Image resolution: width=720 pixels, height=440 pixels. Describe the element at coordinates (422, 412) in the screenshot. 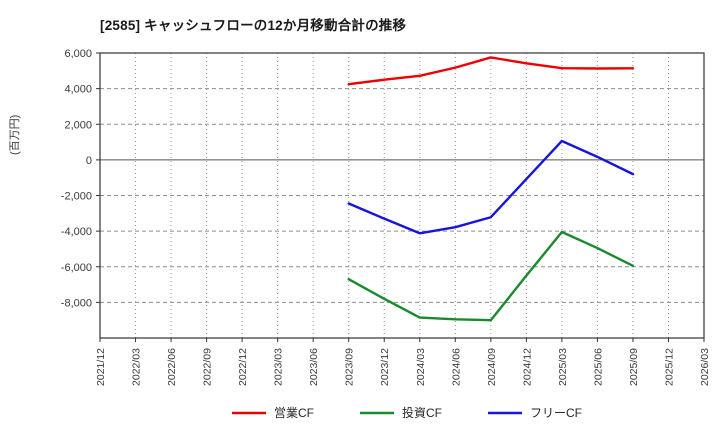

I see `legend-label: 投資CF` at that location.